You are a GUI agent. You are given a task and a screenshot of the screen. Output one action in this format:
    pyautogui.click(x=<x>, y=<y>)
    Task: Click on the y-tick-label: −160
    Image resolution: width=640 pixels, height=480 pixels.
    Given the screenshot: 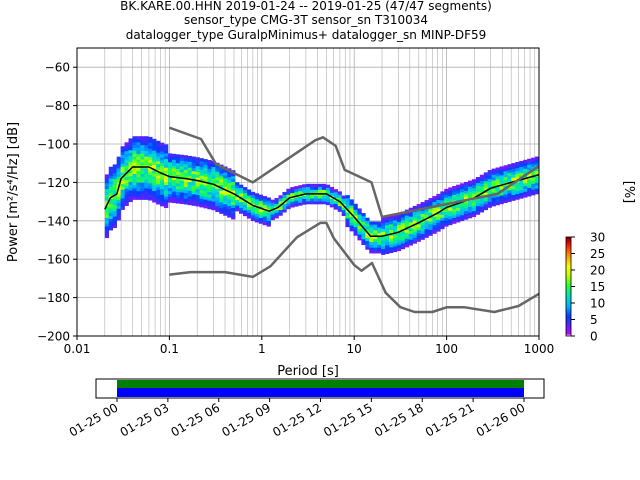 What is the action you would take?
    pyautogui.click(x=53, y=260)
    